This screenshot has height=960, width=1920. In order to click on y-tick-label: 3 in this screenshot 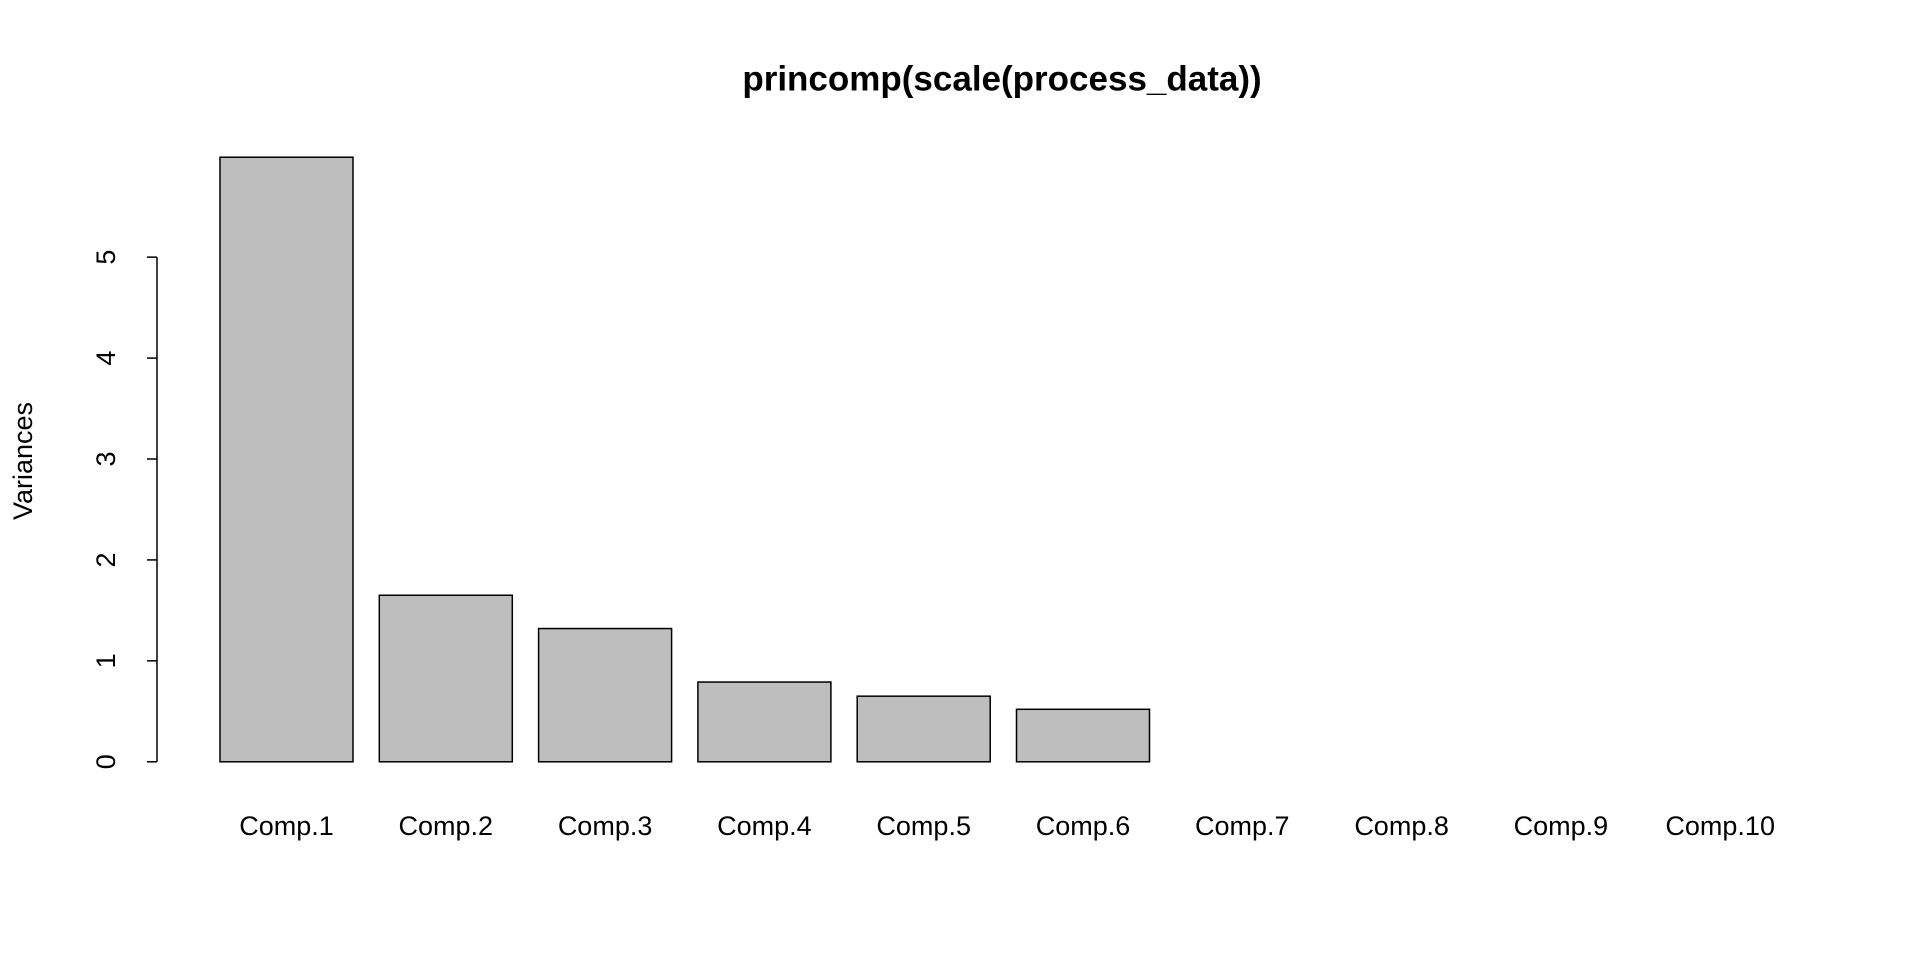, I will do `click(106, 458)`.